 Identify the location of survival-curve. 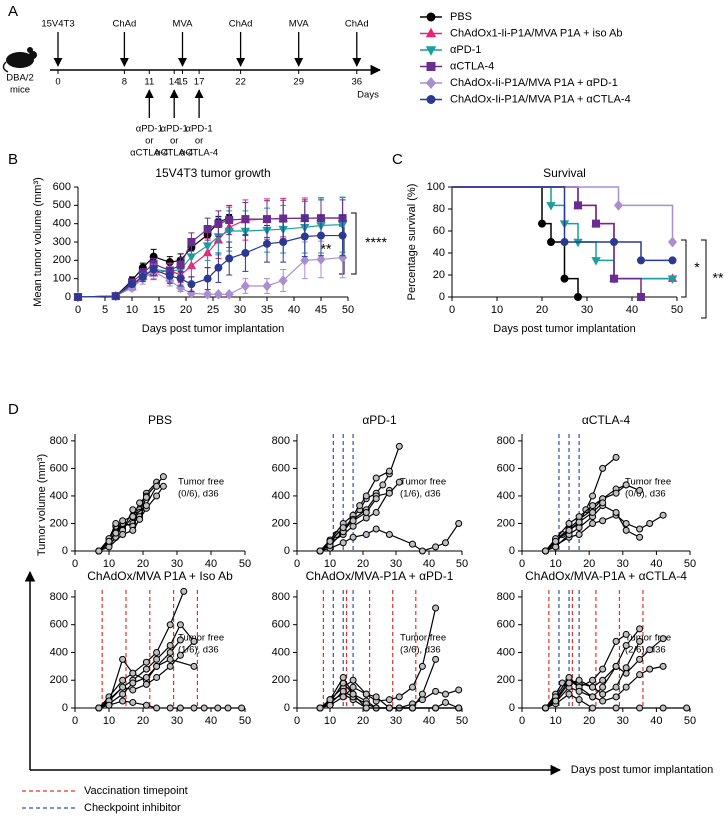
(563, 214).